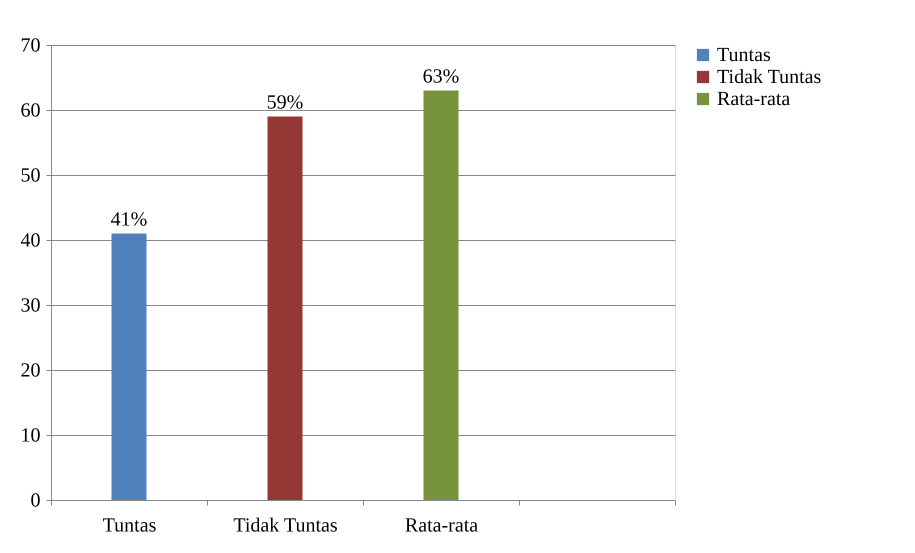  Describe the element at coordinates (35, 501) in the screenshot. I see `y-tick-label: 0` at that location.